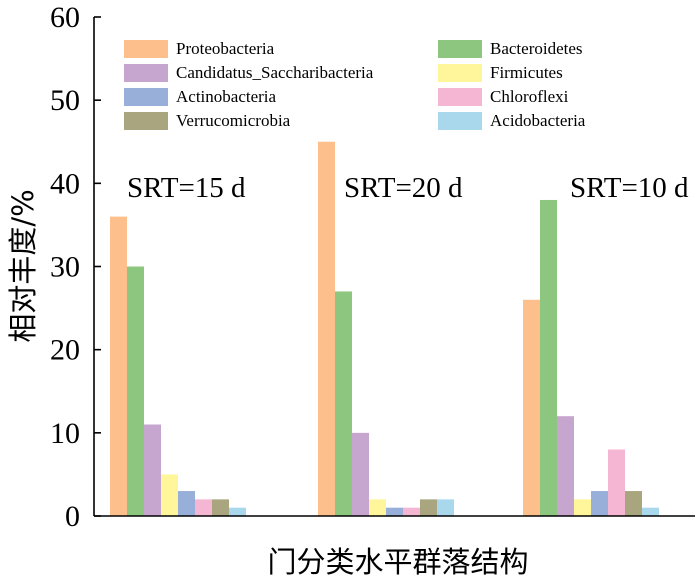 The width and height of the screenshot is (700, 586). What do you see at coordinates (226, 96) in the screenshot?
I see `legend-label: Actinobacteria` at bounding box center [226, 96].